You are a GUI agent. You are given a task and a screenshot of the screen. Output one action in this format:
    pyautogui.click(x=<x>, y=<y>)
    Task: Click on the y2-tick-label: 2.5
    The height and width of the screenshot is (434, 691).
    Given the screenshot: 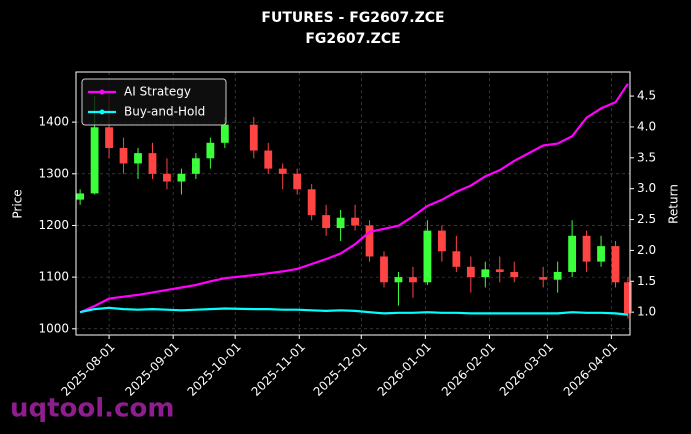 What is the action you would take?
    pyautogui.click(x=646, y=219)
    